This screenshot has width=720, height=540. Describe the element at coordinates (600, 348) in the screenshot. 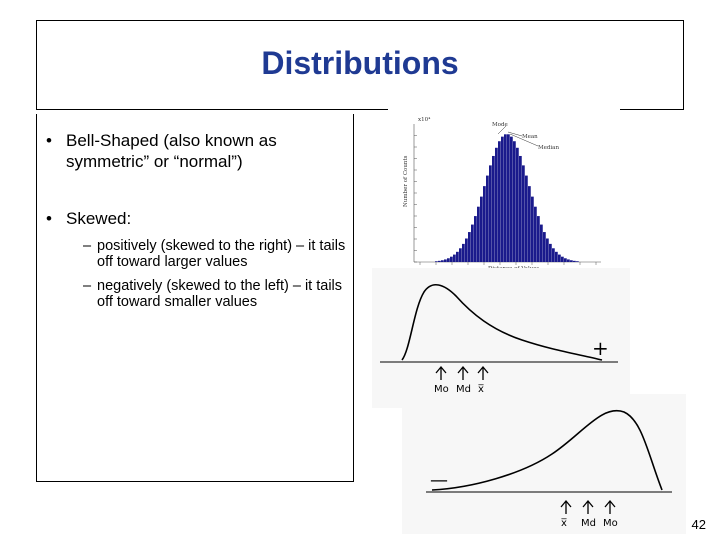

I see `plus-sign: +` at that location.